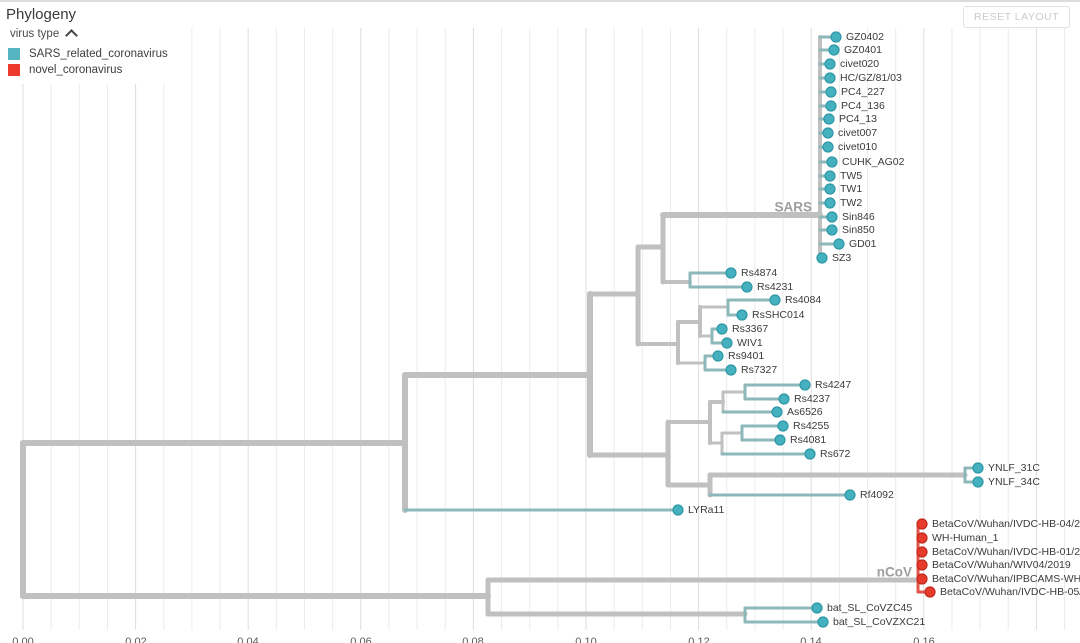 The width and height of the screenshot is (1080, 643). What do you see at coordinates (869, 608) in the screenshot?
I see `leaf-label: bat_SL_CoVZC45` at bounding box center [869, 608].